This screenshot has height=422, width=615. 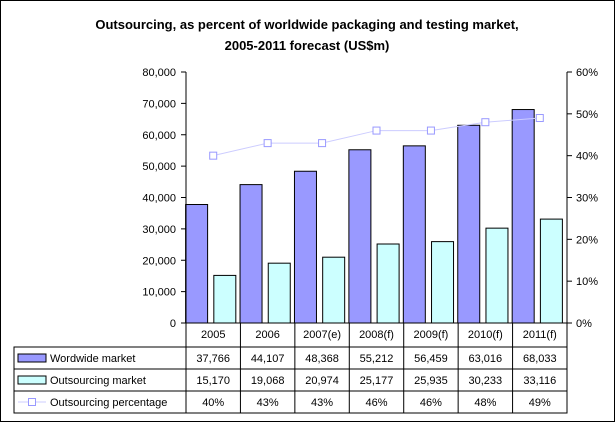 What do you see at coordinates (587, 157) in the screenshot?
I see `y2-tick-label: 40%` at bounding box center [587, 157].